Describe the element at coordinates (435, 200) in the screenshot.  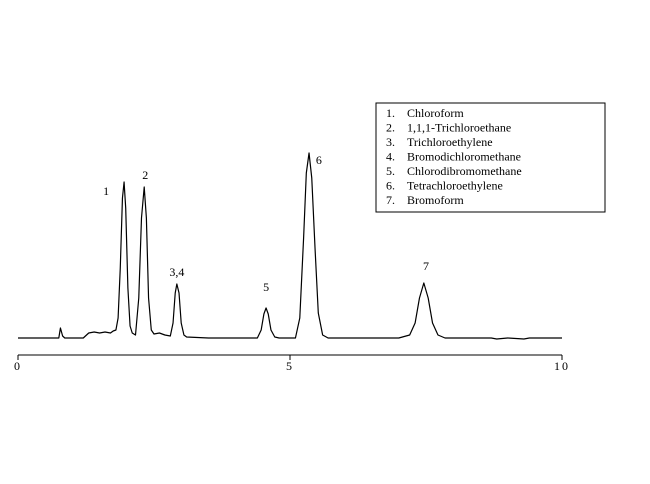
I see `key-name: Bromoform` at that location.